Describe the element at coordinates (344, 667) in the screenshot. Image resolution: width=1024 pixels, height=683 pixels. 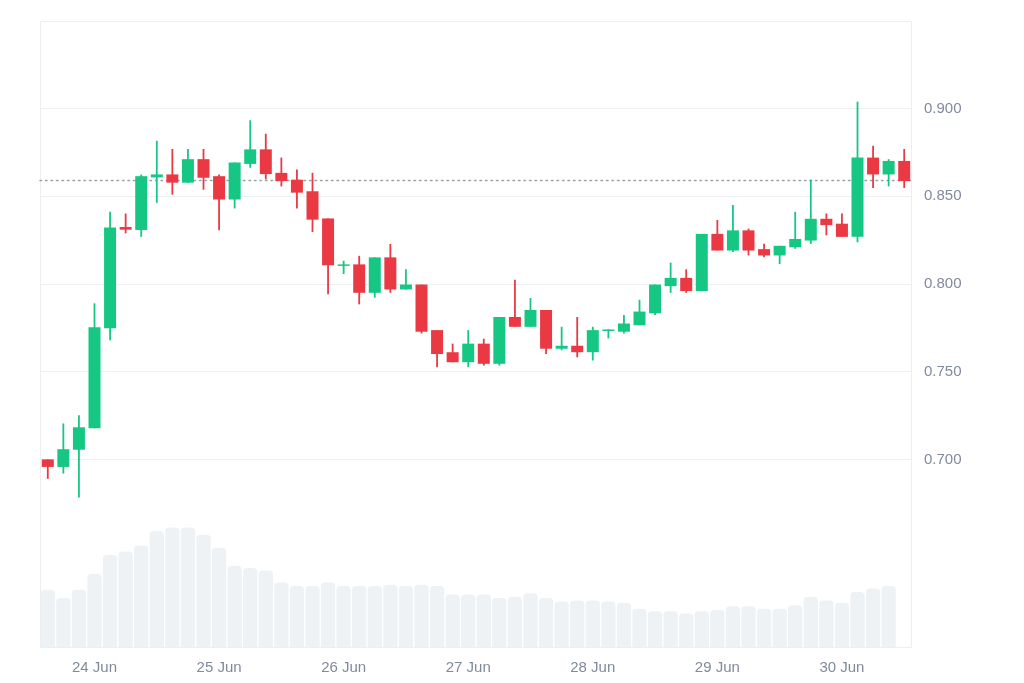
I see `x-tick-label: 26 Jun` at that location.